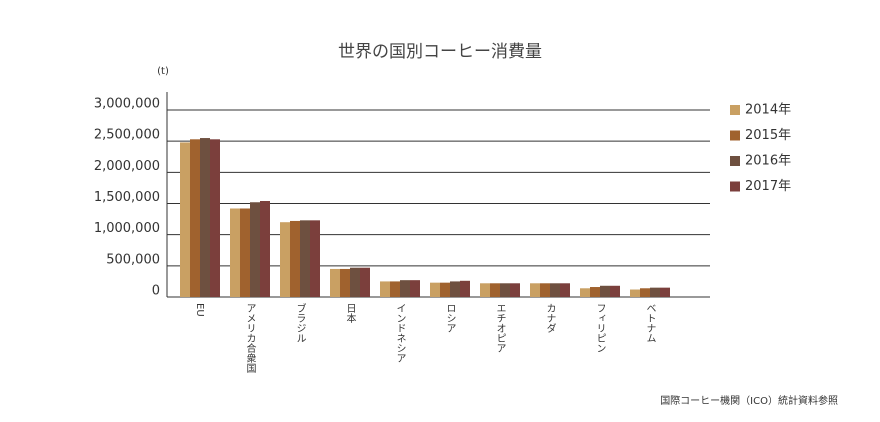 This screenshot has height=422, width=880. I want to click on x-tick-label: ブラジル, so click(300, 322).